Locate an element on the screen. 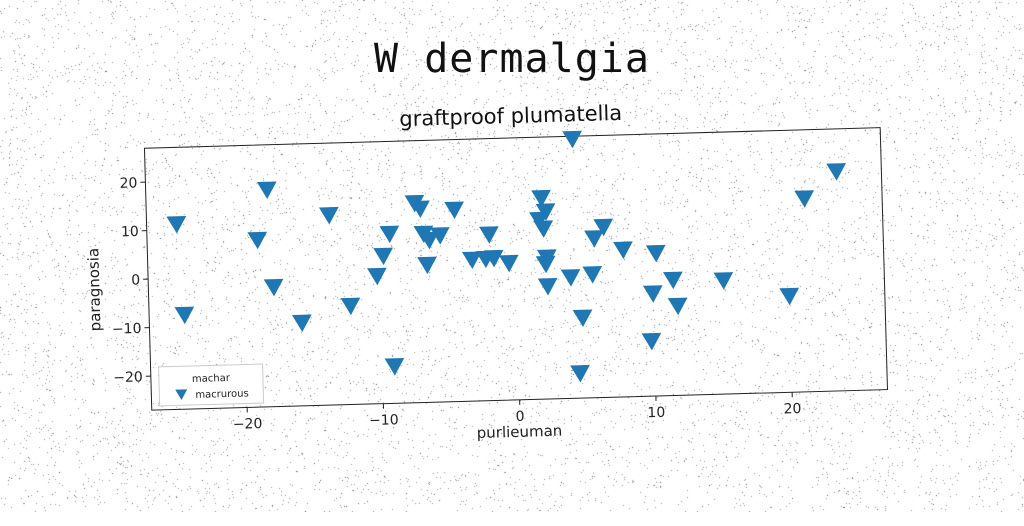 The image size is (1024, 526). x-axis-label: purlieuman is located at coordinates (519, 432).